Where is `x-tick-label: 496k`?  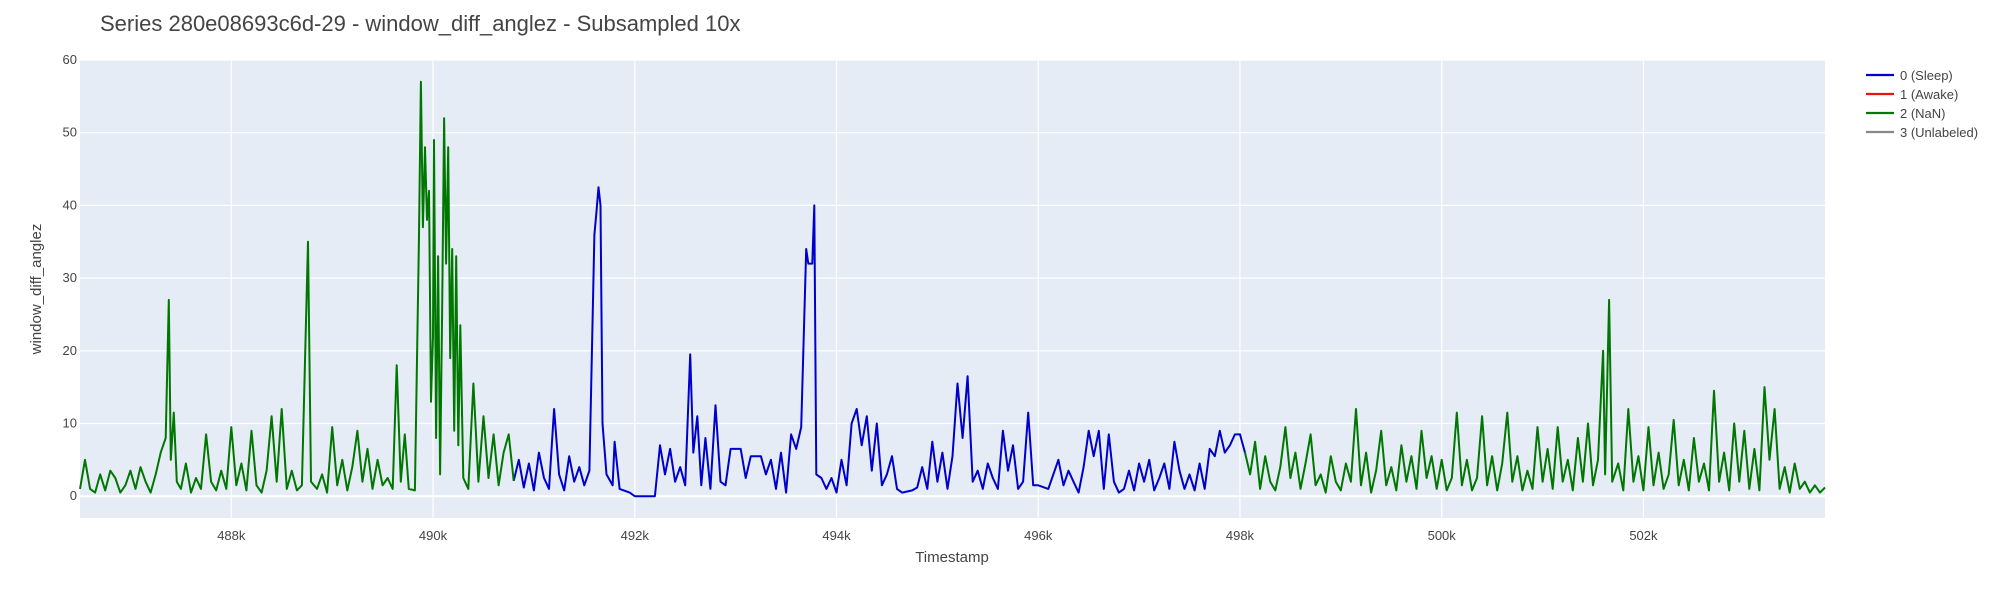 x-tick-label: 496k is located at coordinates (1038, 535).